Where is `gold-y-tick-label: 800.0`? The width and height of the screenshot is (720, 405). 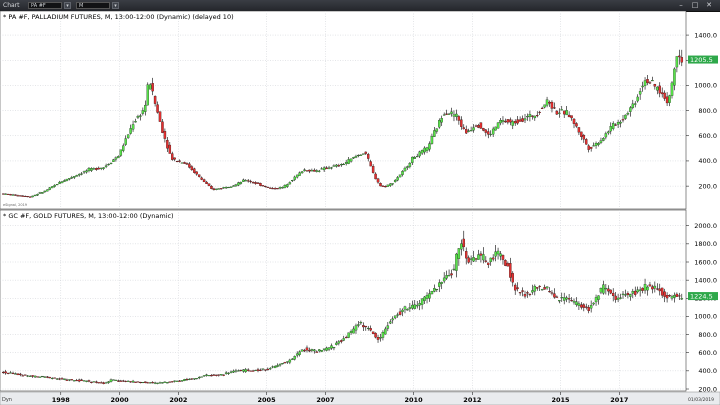 gold-y-tick-label: 800.0 is located at coordinates (707, 335).